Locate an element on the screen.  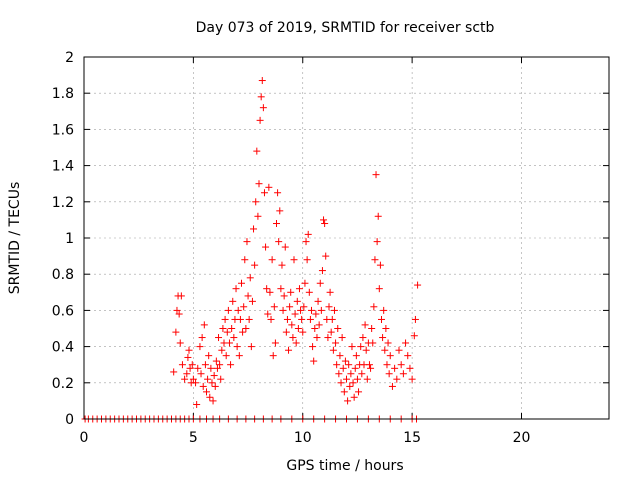
x-tick-label: 10 is located at coordinates (303, 438).